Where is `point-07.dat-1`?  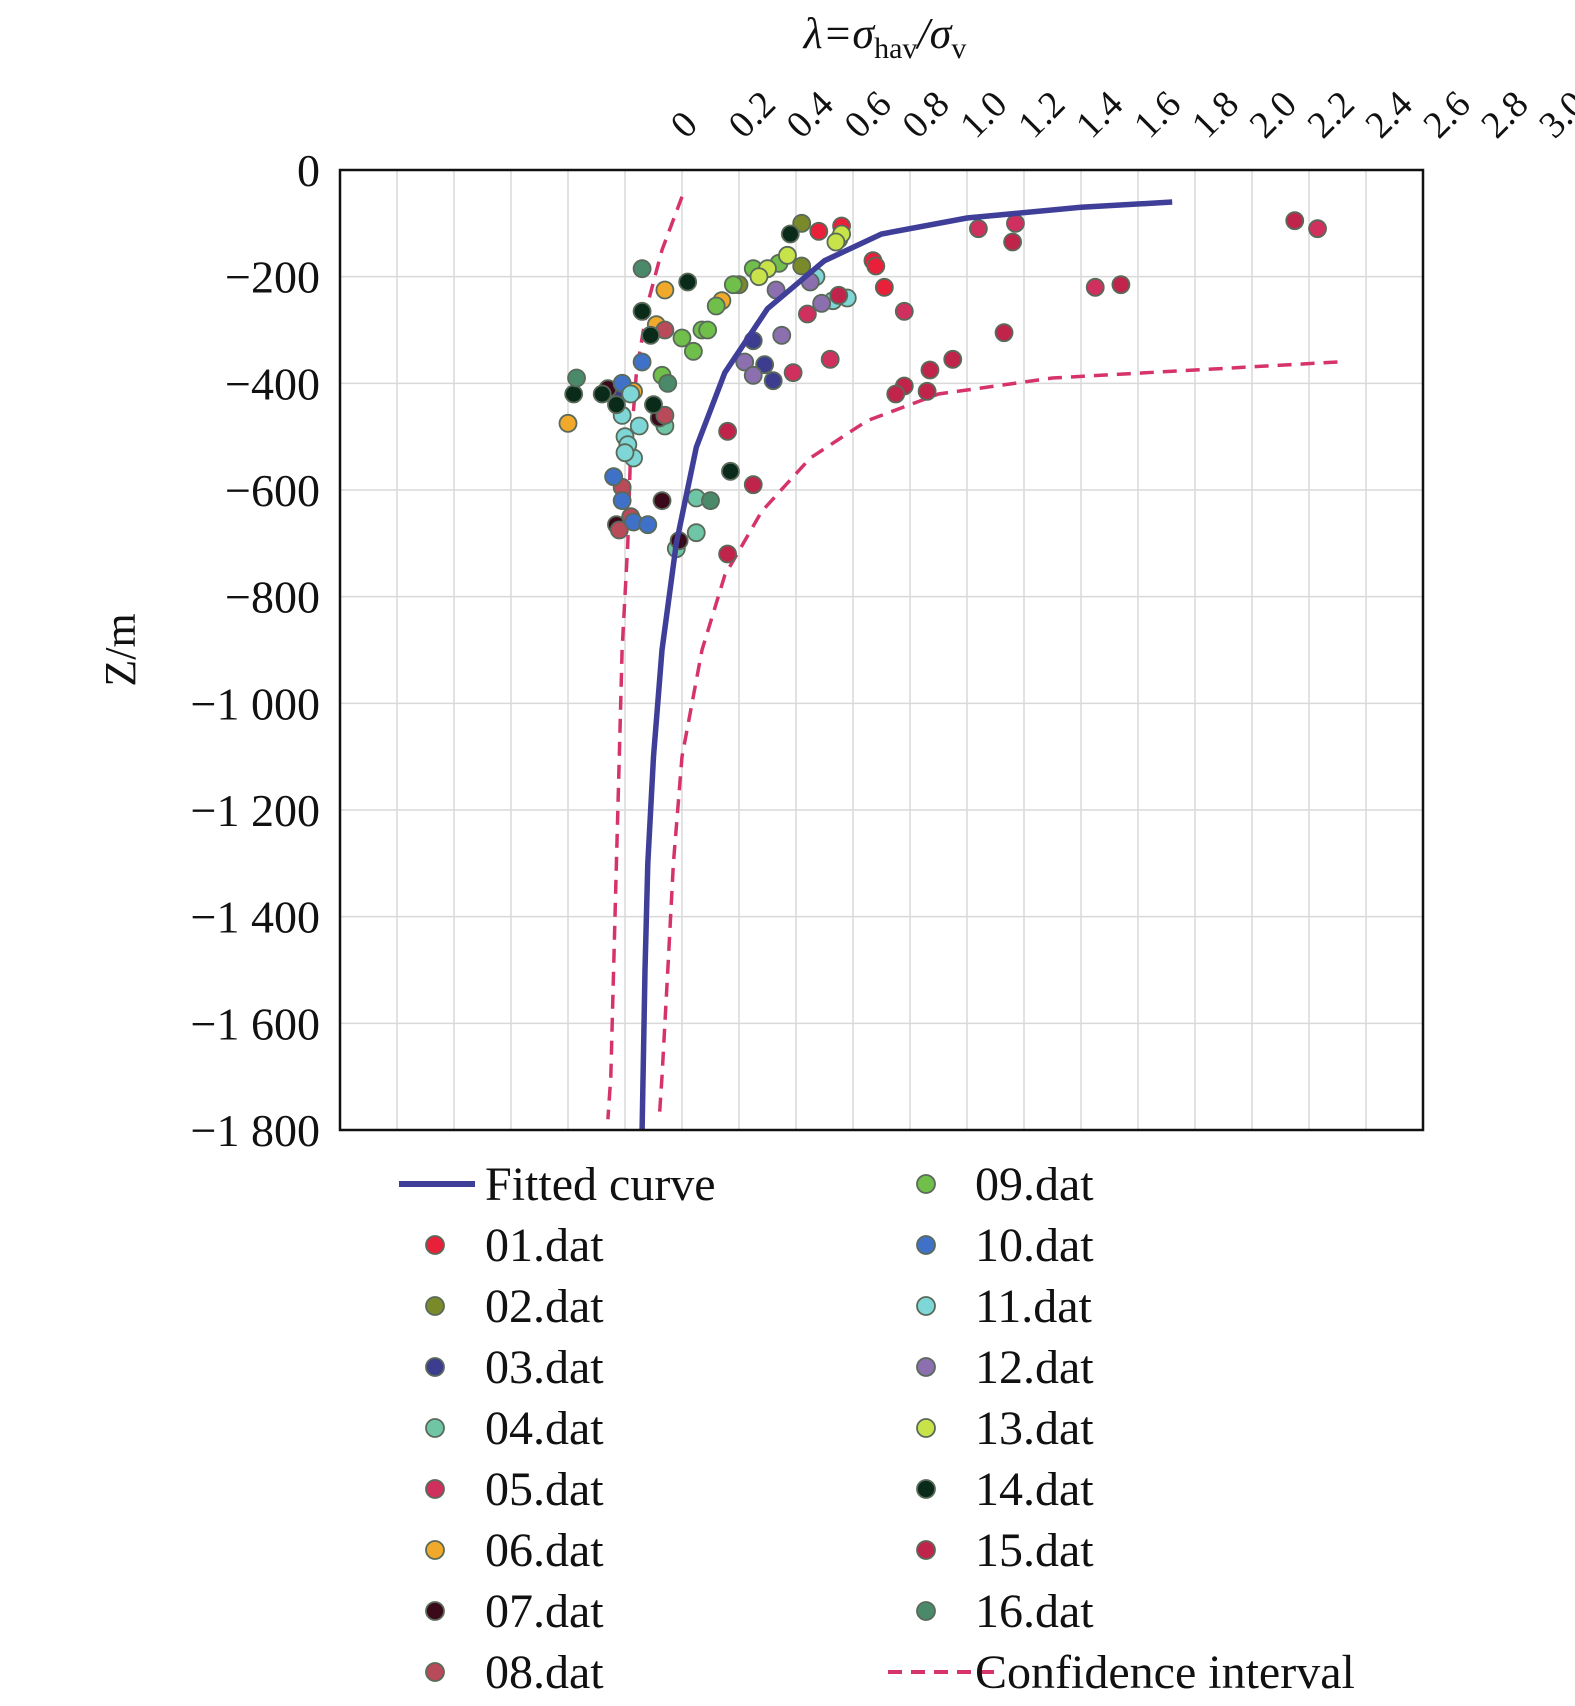
point-07.dat-1 is located at coordinates (662, 501).